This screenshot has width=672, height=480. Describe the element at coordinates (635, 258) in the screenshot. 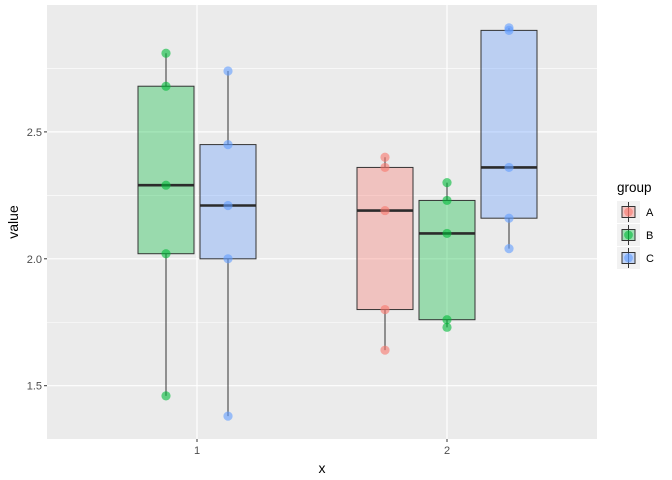

I see `legend-key-C: C` at that location.